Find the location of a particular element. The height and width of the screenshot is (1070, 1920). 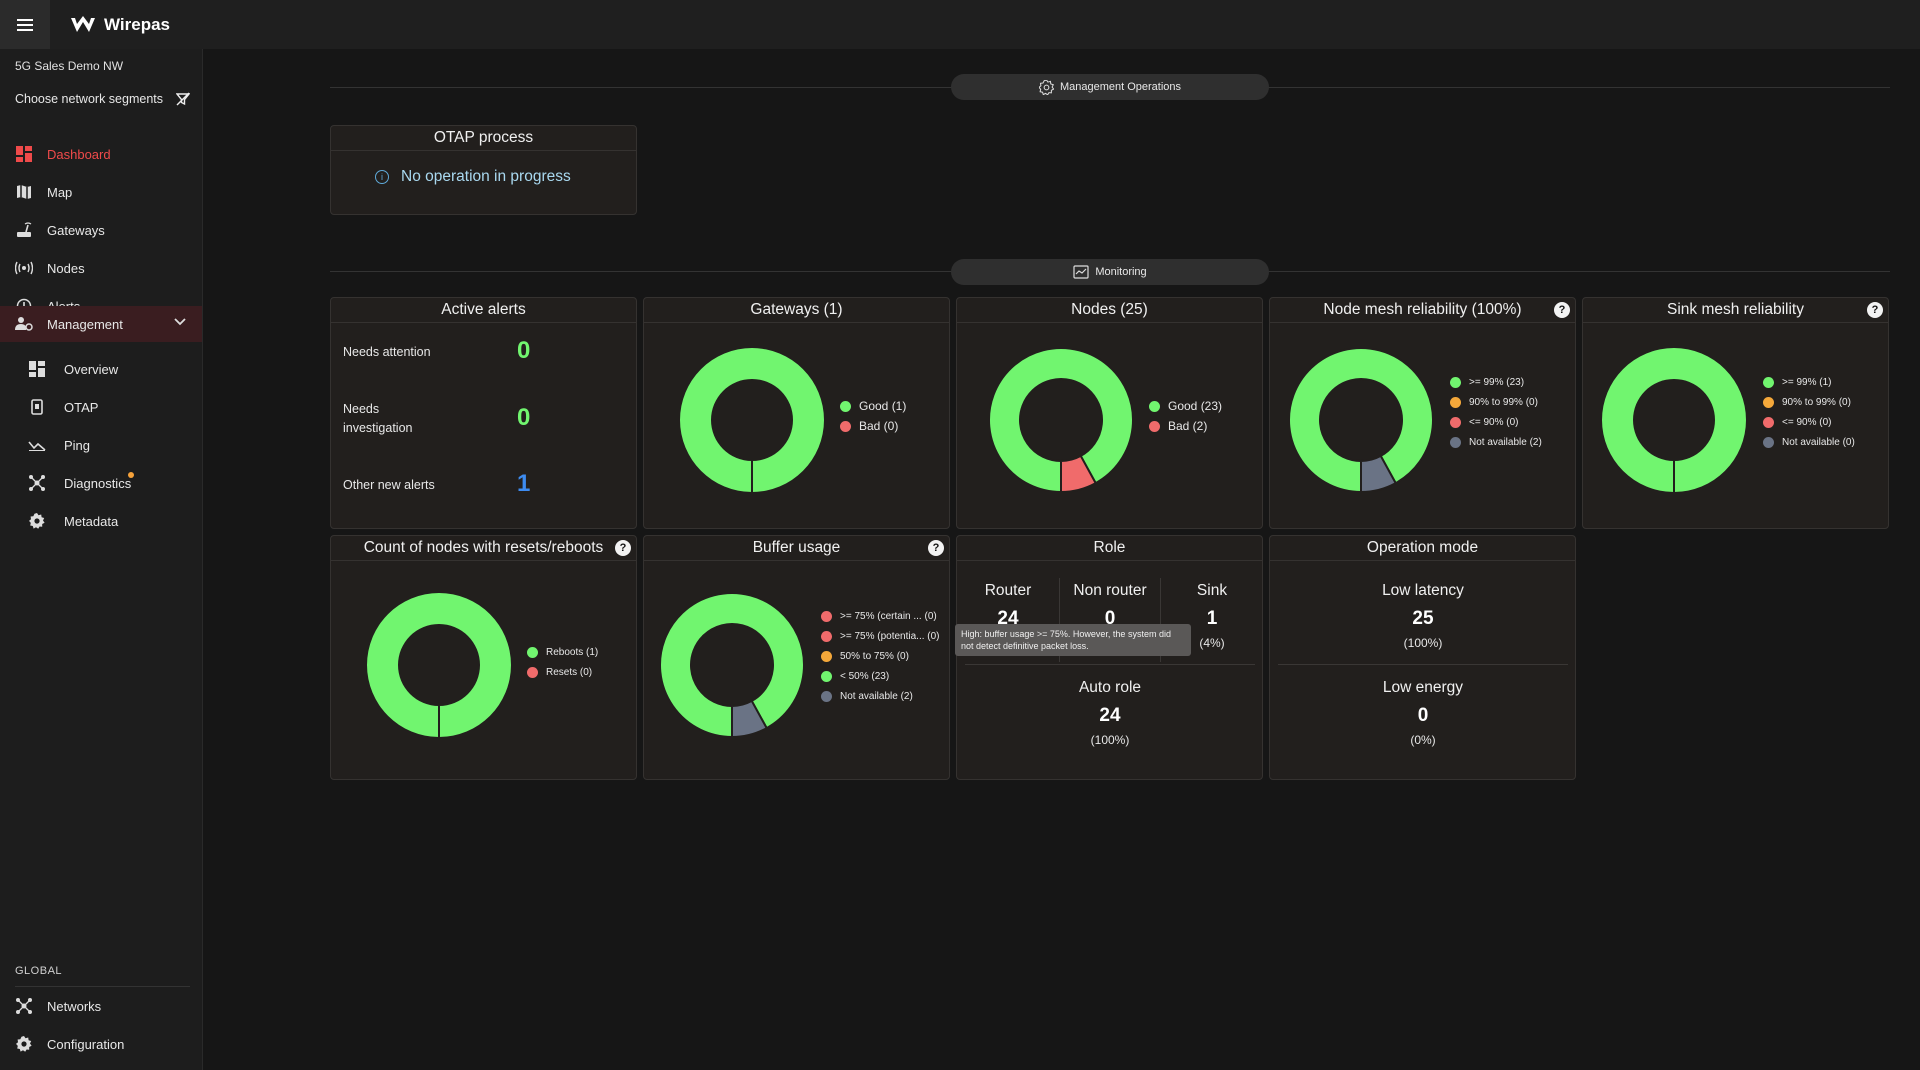

legend-item: >= 99% (23) is located at coordinates (1496, 382).